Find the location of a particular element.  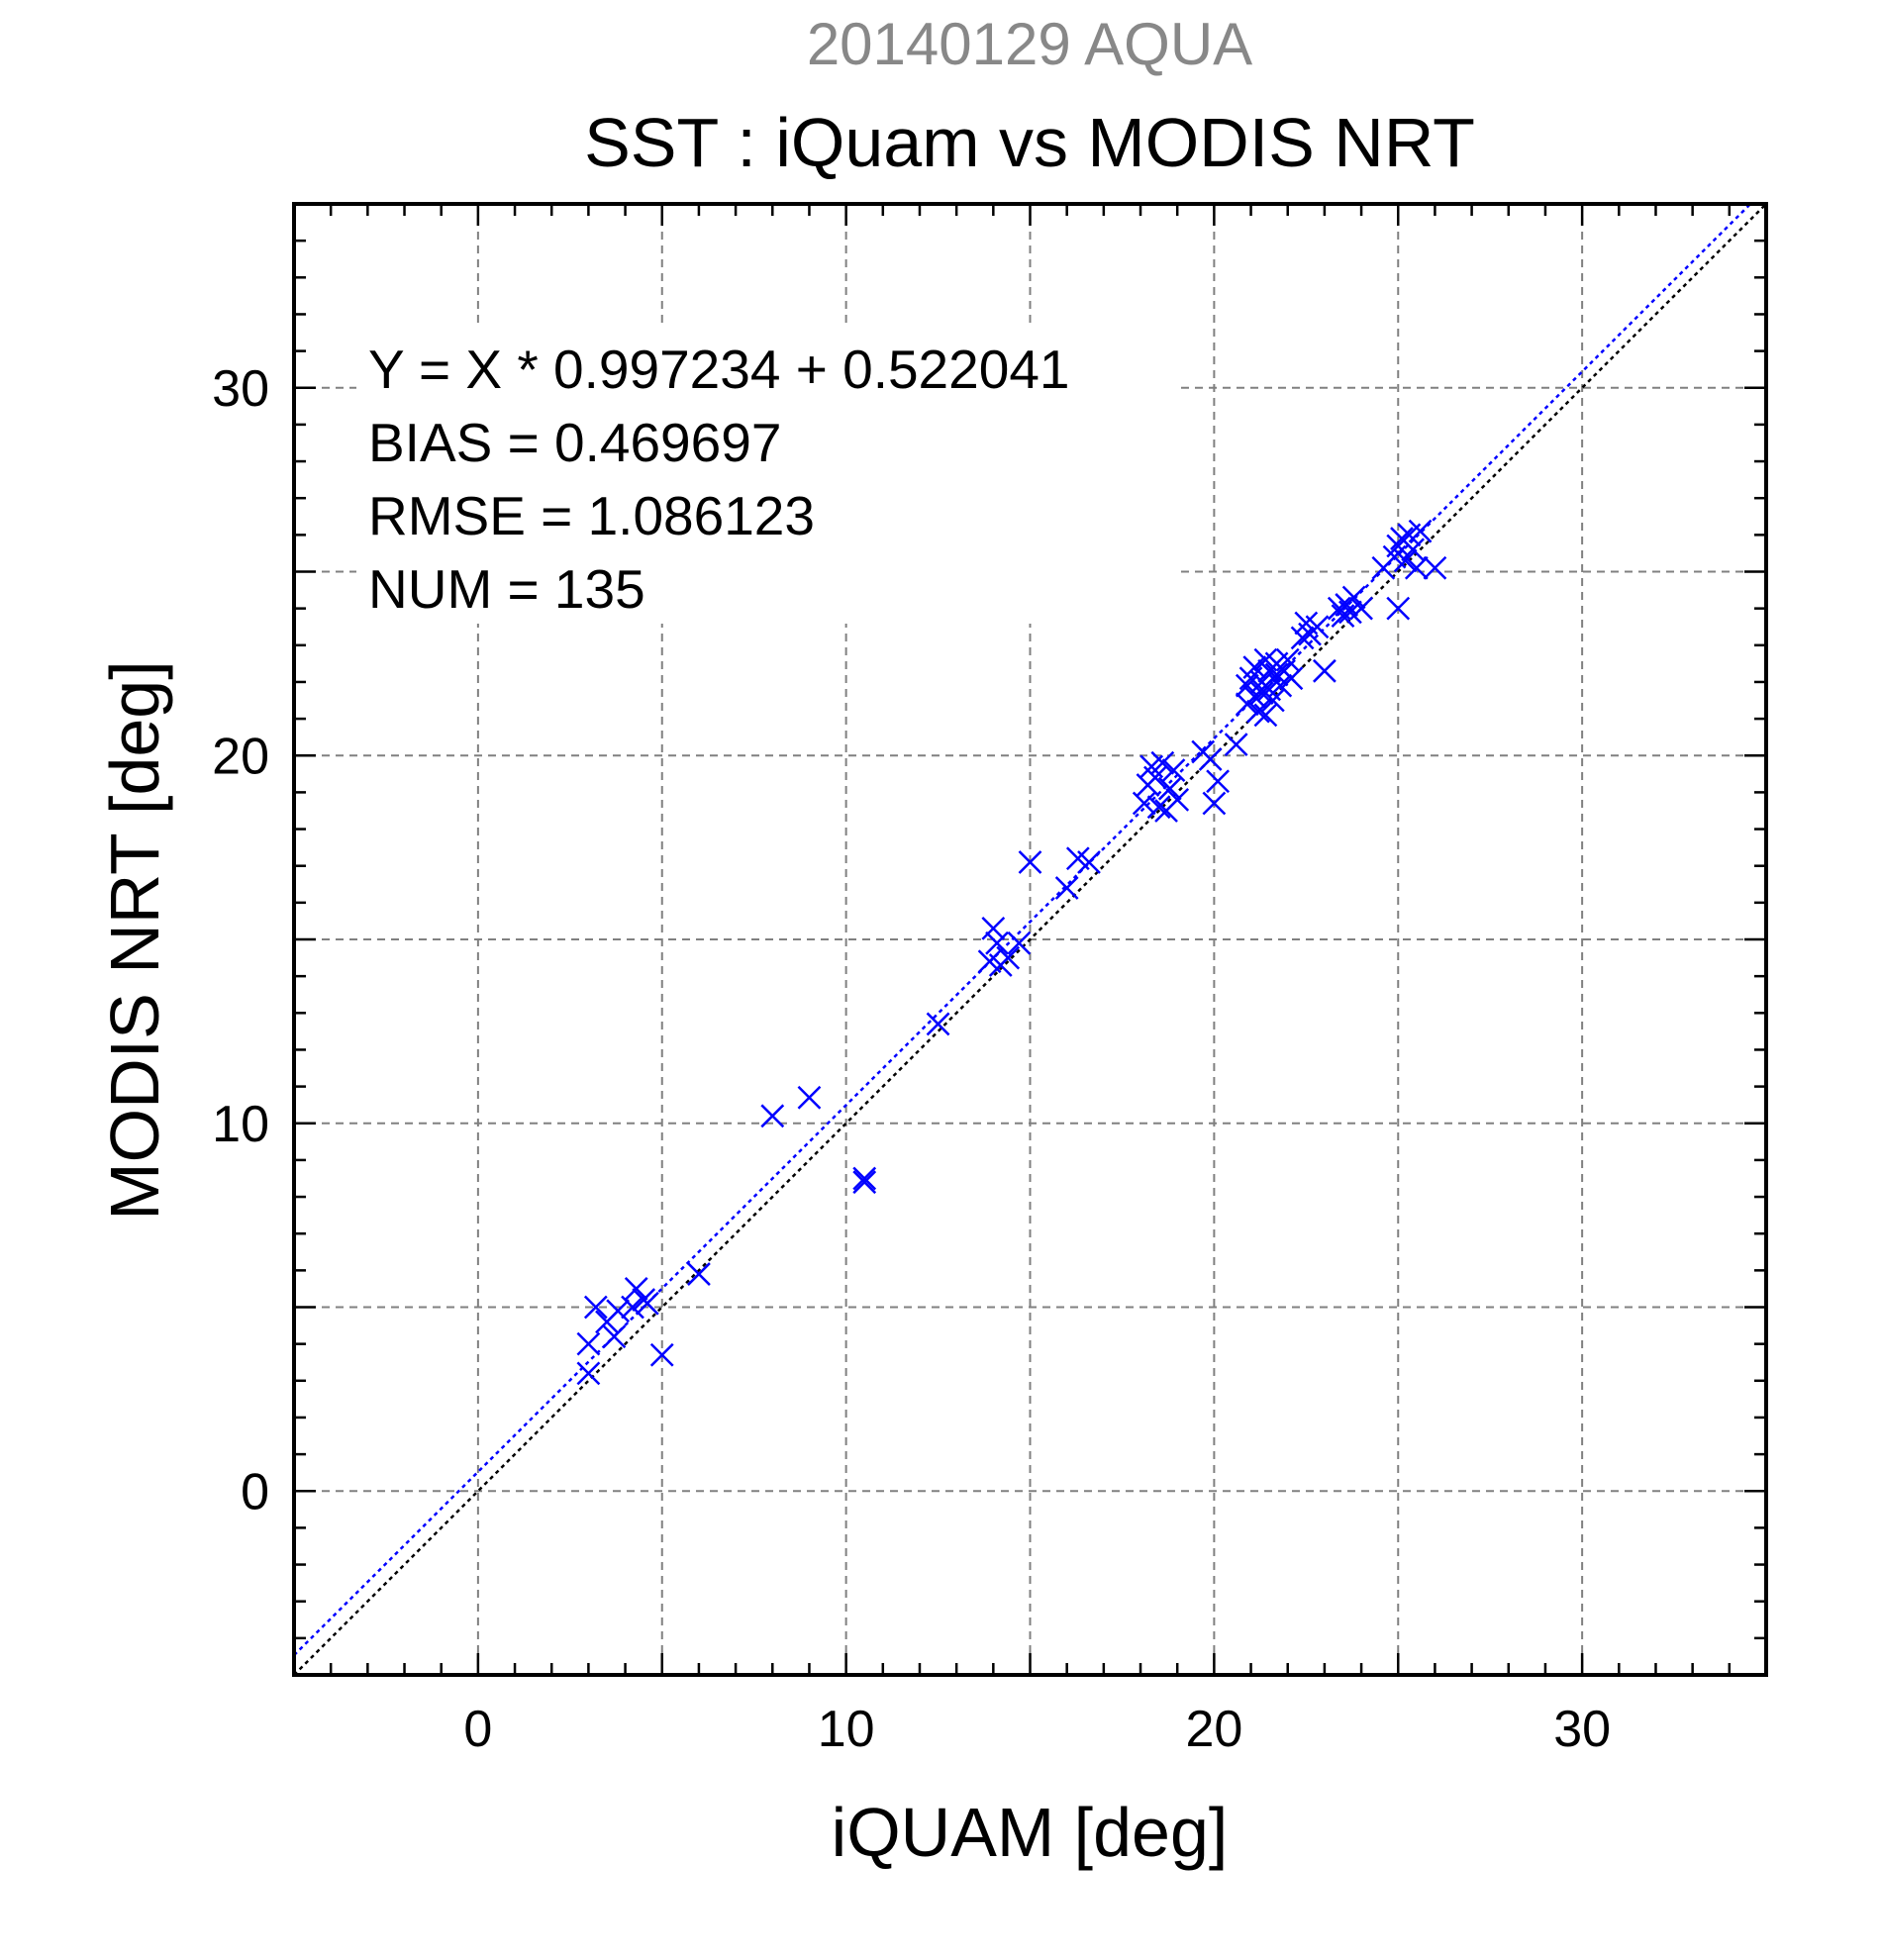

y-tick-labels: 0 10 20 30 is located at coordinates (241, 940).